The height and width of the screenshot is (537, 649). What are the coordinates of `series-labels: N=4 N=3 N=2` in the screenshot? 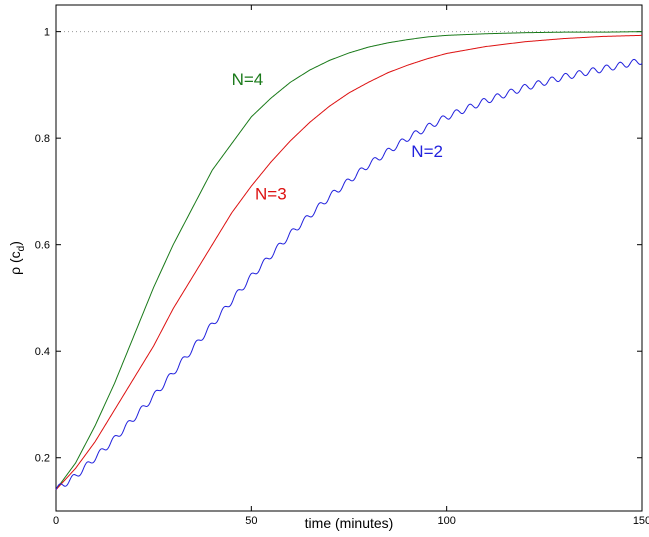 It's located at (337, 137).